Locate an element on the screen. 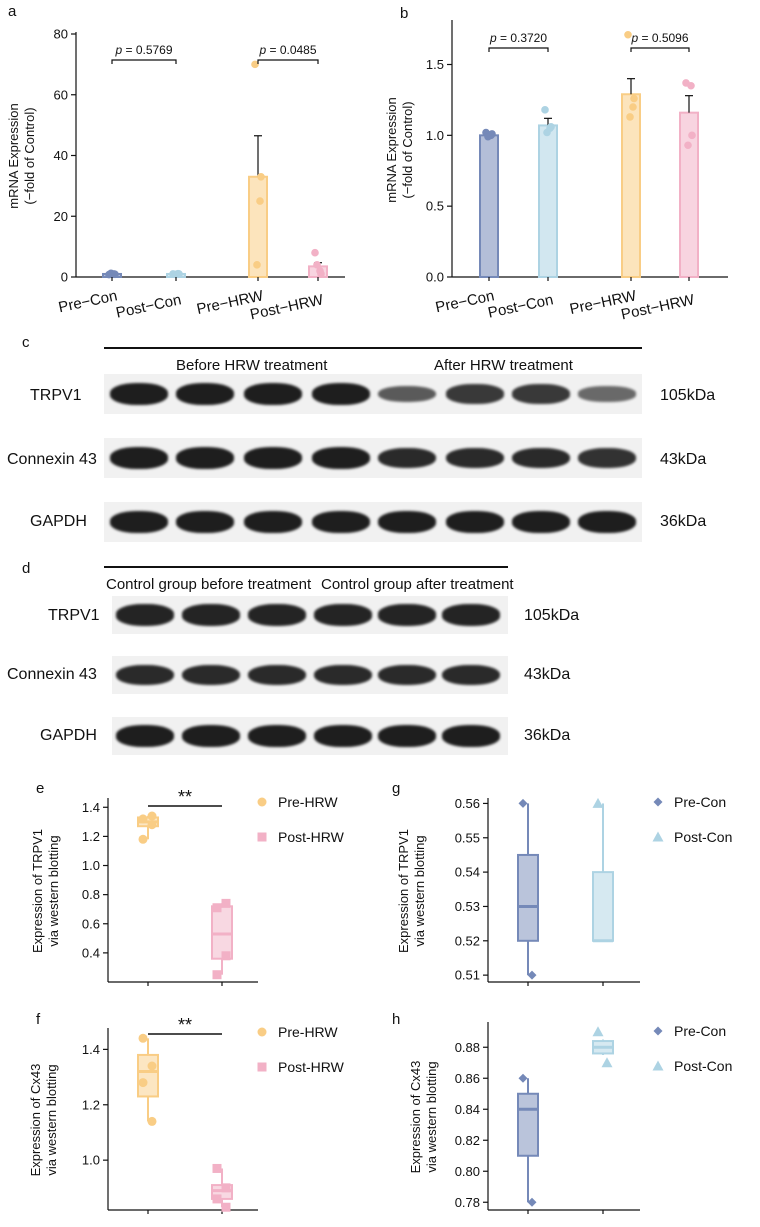  y-tick-label: 0.55 is located at coordinates (467, 837).